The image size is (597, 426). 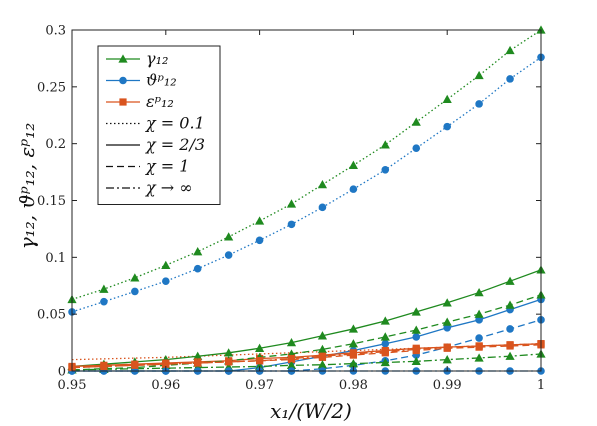 I want to click on legend-entry: χ = 2/3, so click(x=155, y=144).